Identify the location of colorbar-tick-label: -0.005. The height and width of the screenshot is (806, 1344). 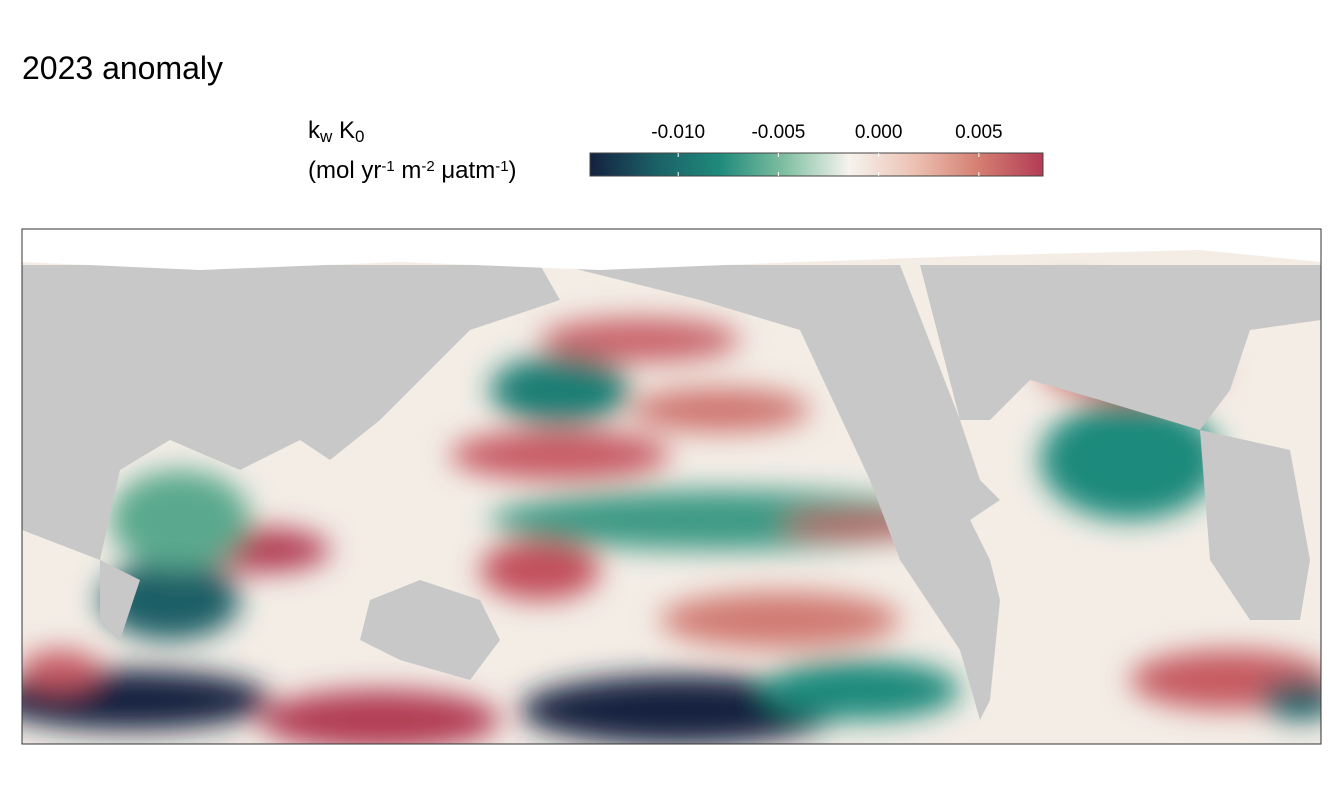
(778, 132).